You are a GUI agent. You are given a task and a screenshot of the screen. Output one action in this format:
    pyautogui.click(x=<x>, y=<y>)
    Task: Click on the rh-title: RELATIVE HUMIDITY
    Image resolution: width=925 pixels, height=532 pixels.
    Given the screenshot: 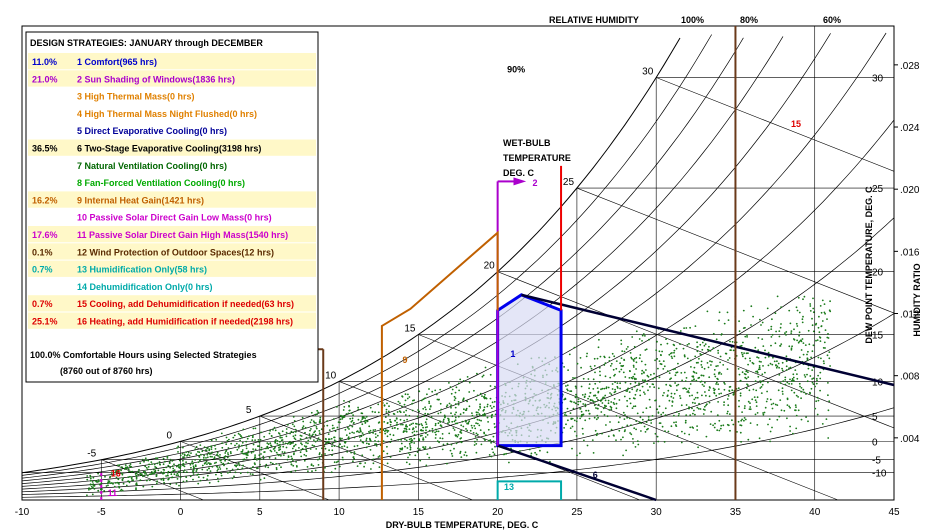 What is the action you would take?
    pyautogui.click(x=594, y=20)
    